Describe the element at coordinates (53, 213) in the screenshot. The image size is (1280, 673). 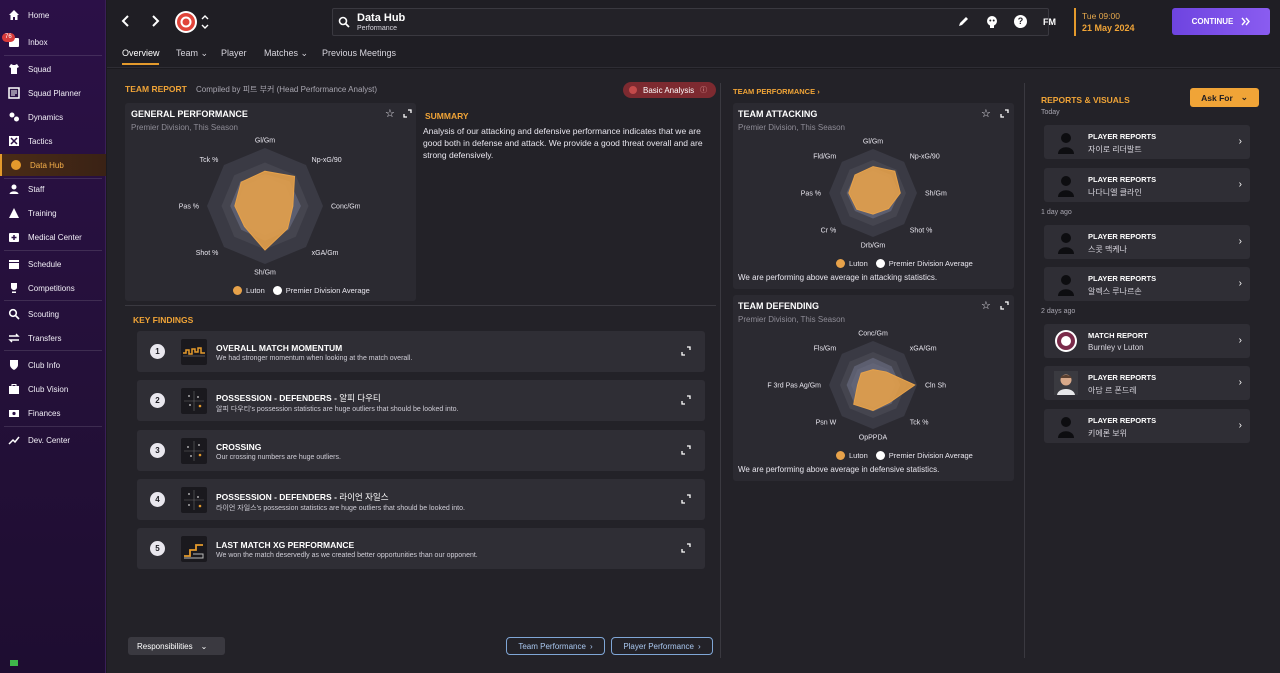
I see `sidebar-item-training: Training` at that location.